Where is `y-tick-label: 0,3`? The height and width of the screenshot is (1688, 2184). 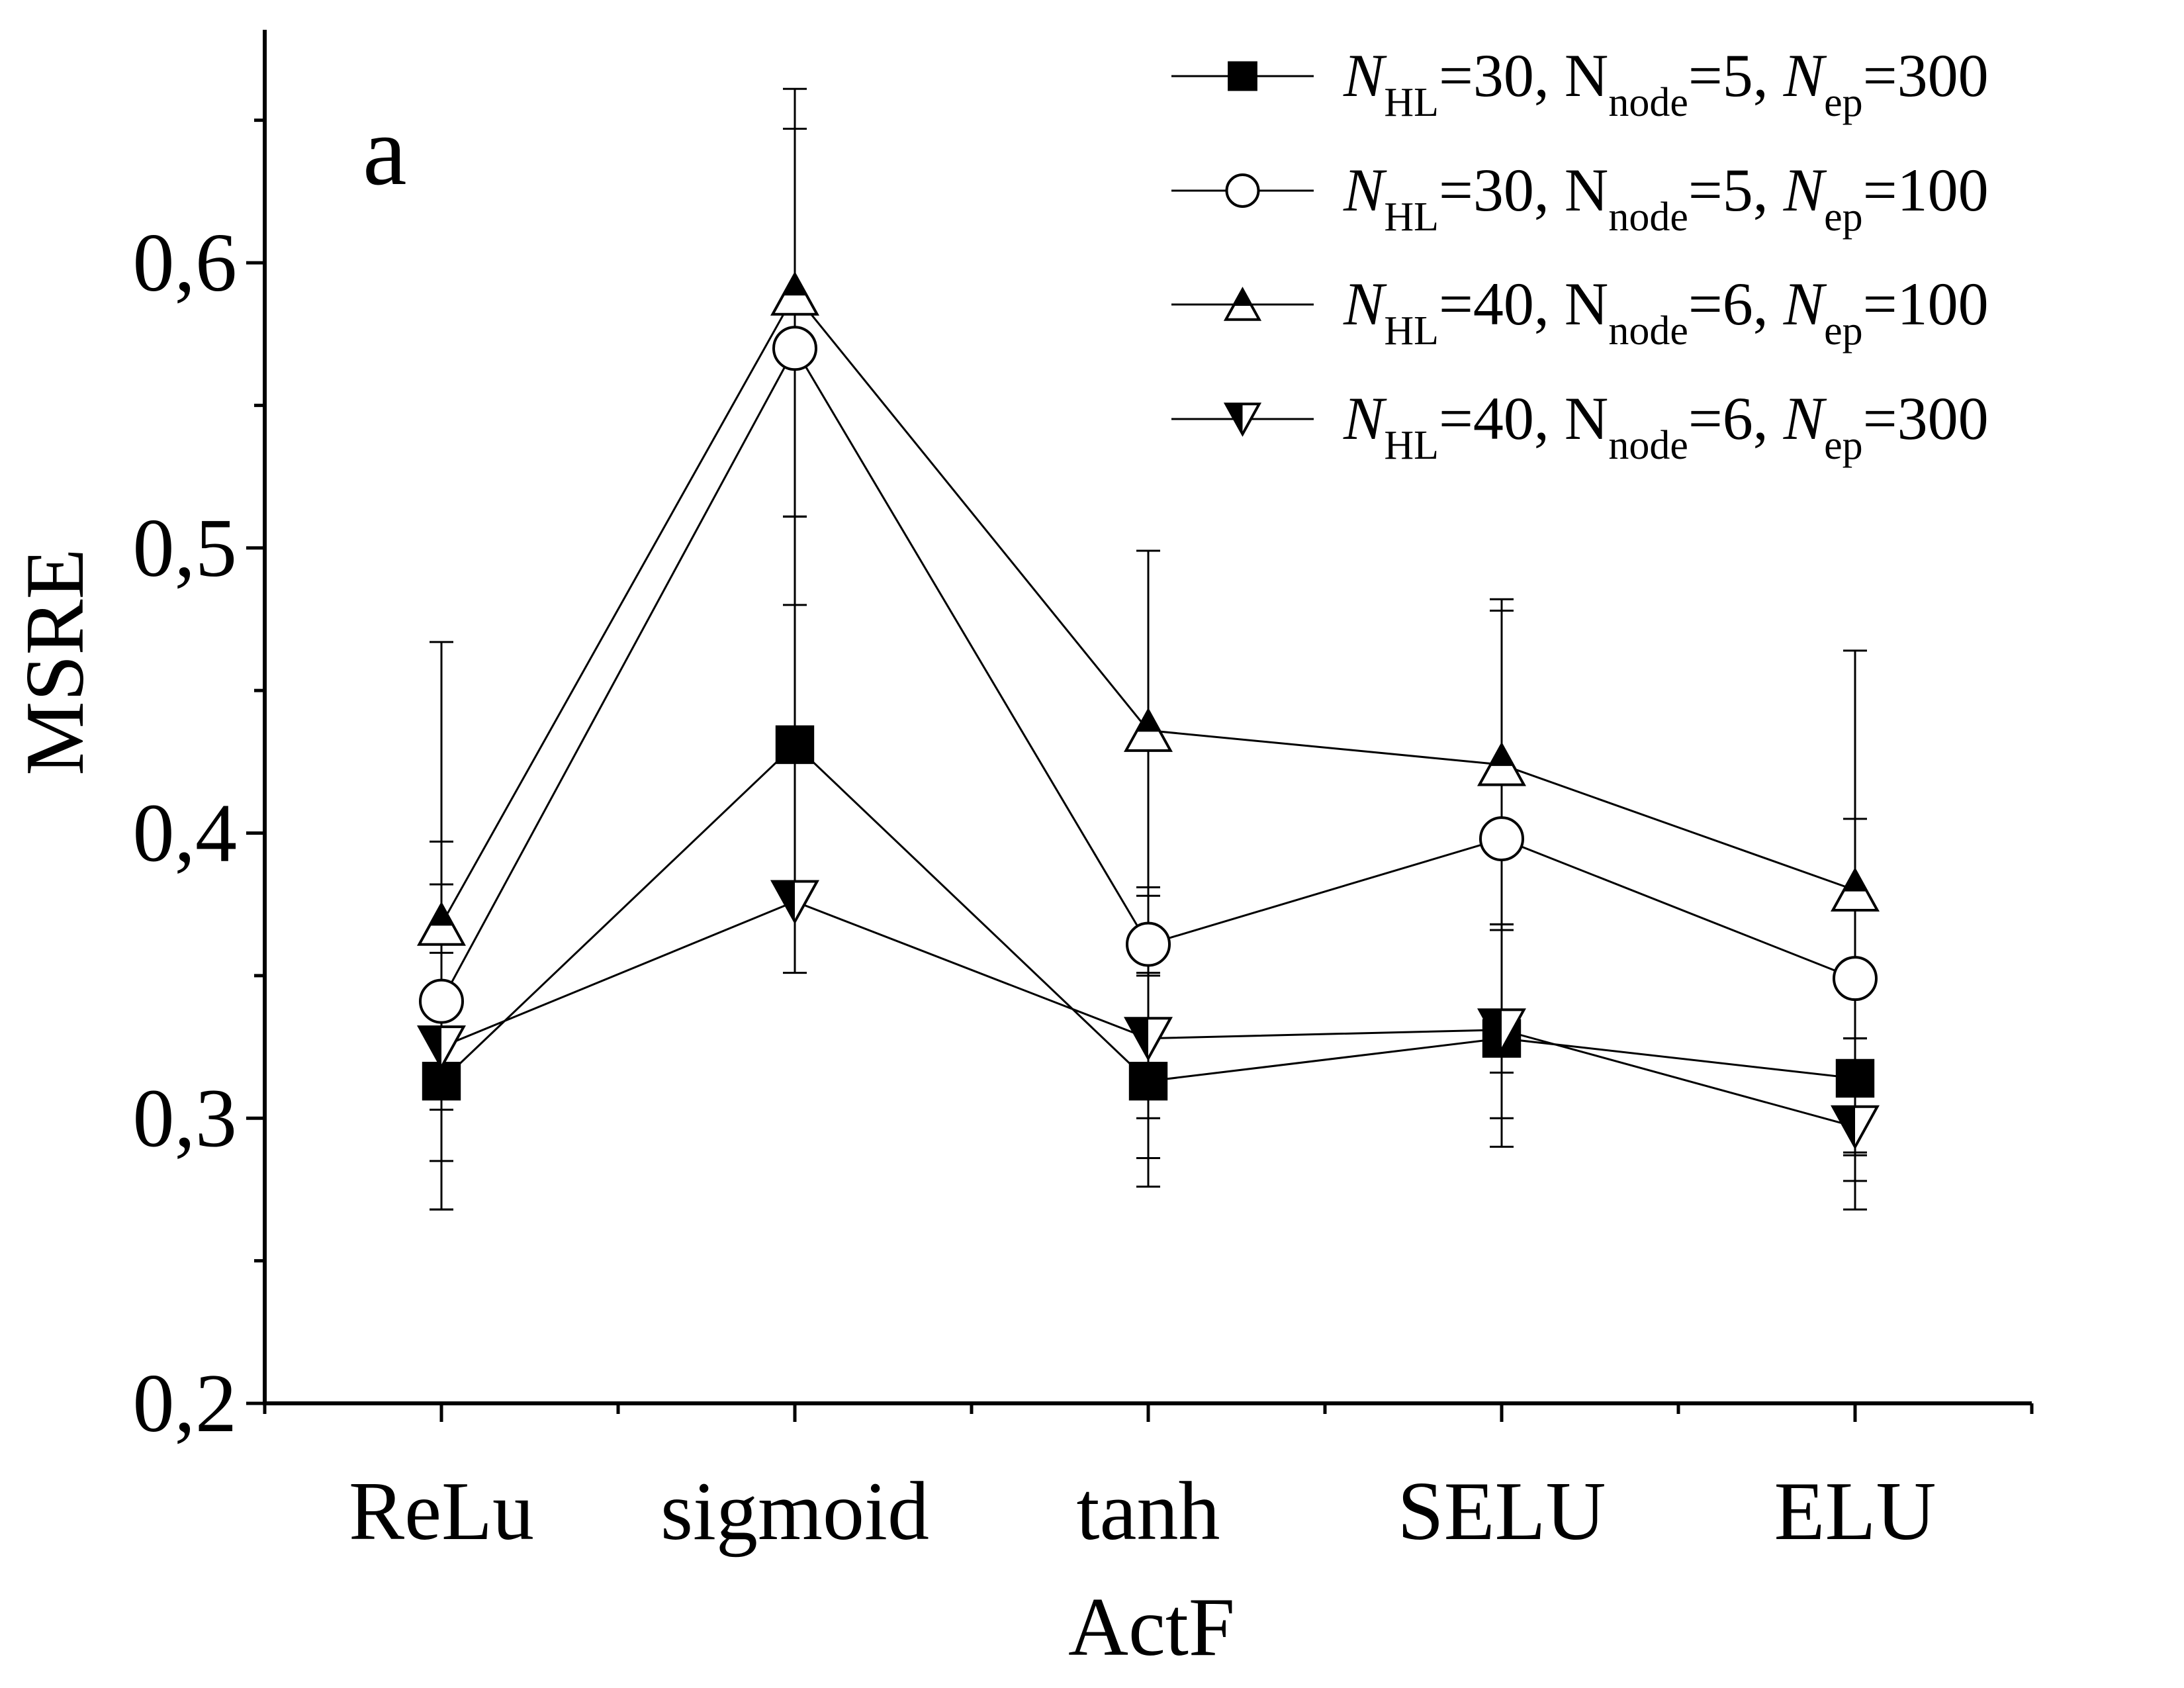
y-tick-label: 0,3 is located at coordinates (186, 1118).